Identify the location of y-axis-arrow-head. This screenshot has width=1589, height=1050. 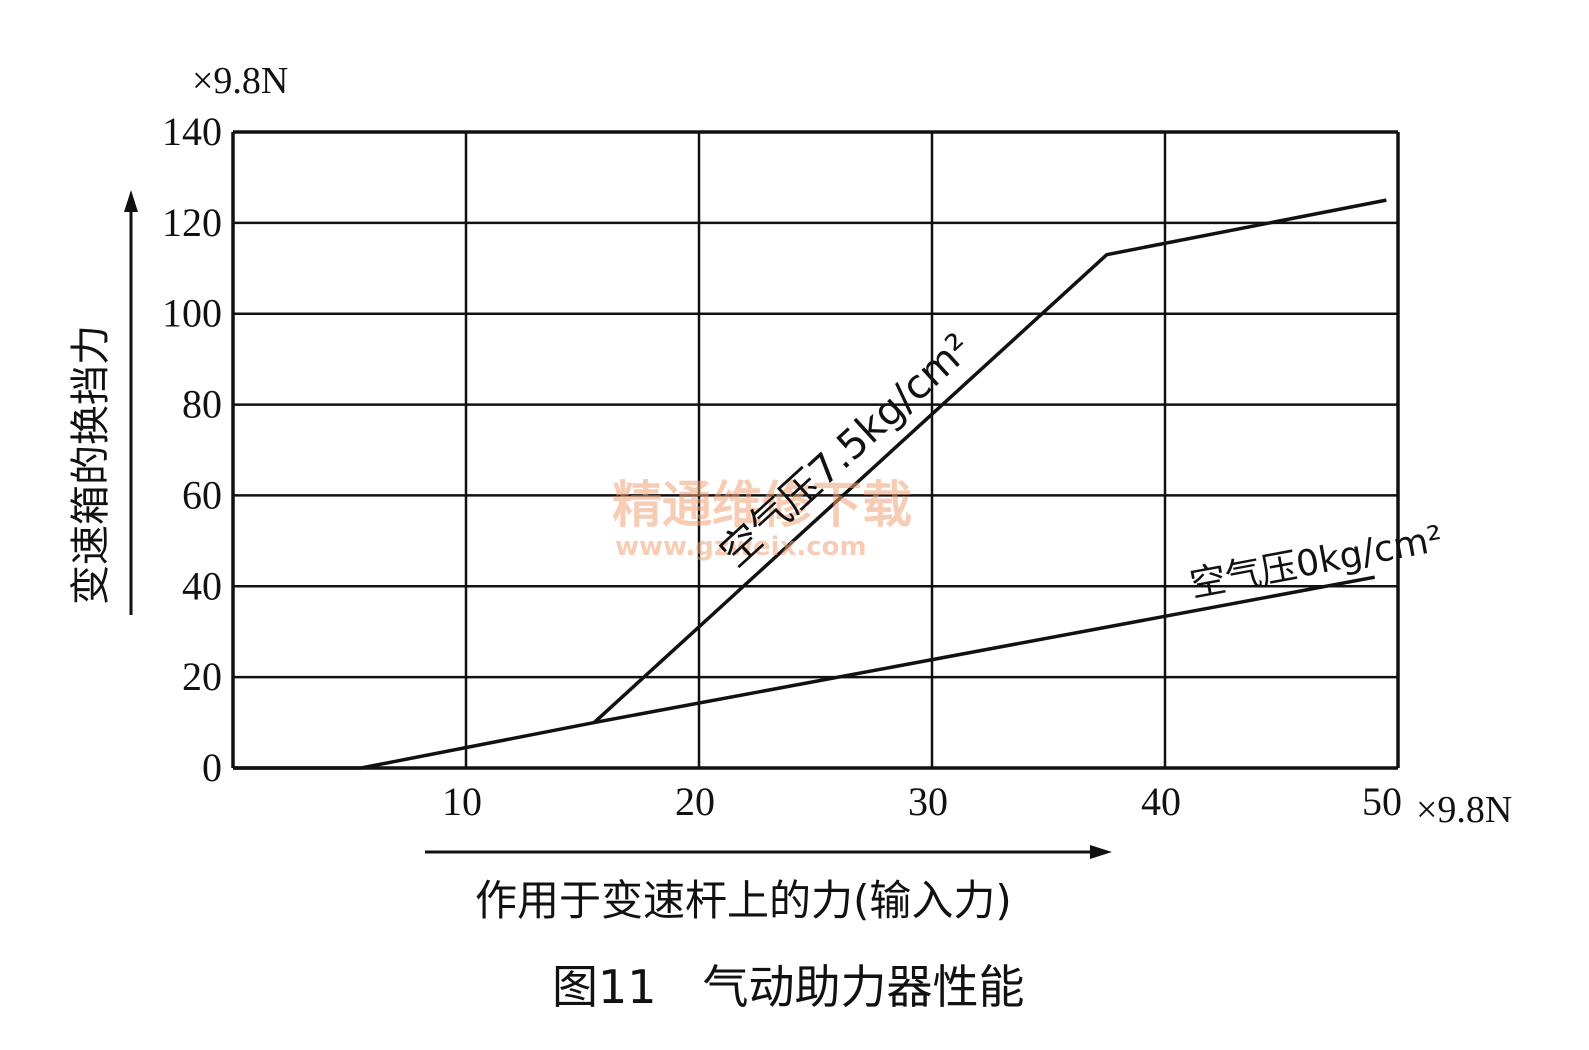
(131, 201).